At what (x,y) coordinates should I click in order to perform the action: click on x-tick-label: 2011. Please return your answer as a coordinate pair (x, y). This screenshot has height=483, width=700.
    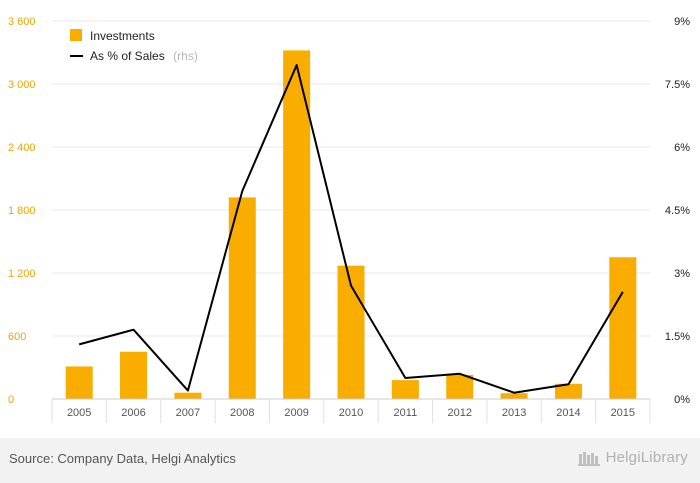
    Looking at the image, I should click on (406, 413).